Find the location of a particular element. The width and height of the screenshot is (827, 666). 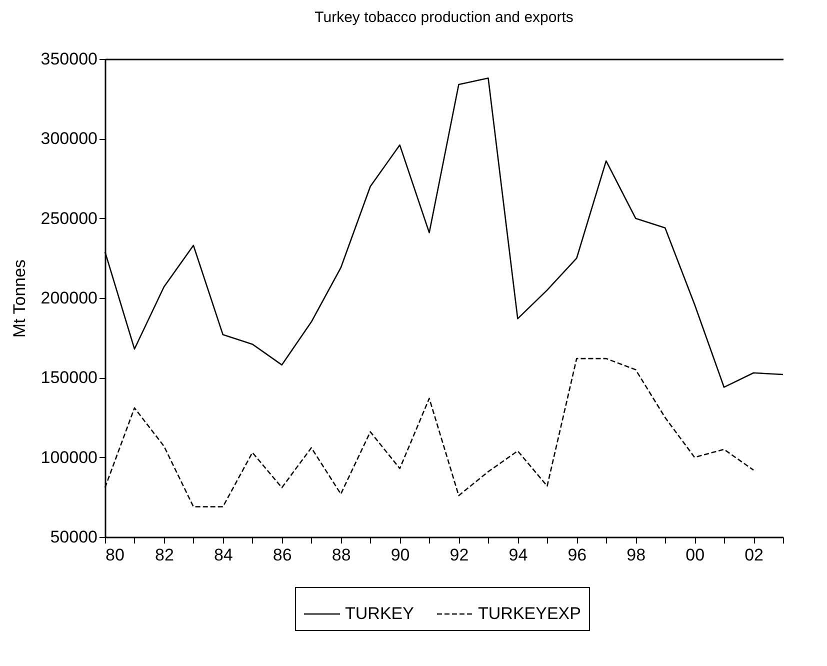

x-tick-label: 84 is located at coordinates (223, 555).